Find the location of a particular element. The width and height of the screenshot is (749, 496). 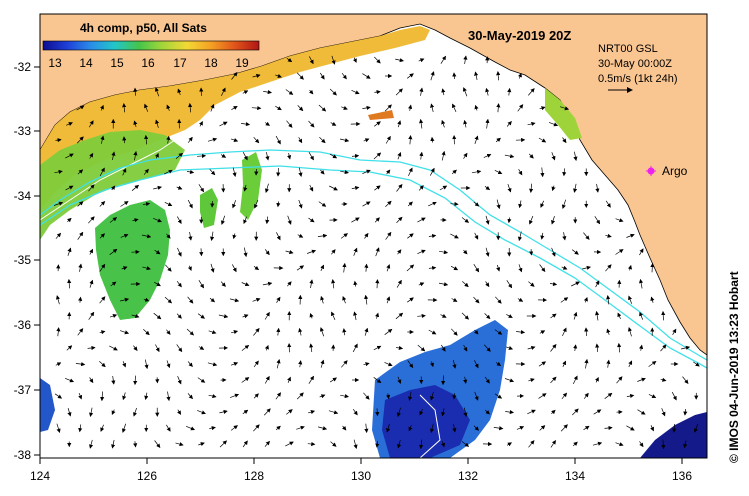

x-tick-label: 130 is located at coordinates (361, 476).